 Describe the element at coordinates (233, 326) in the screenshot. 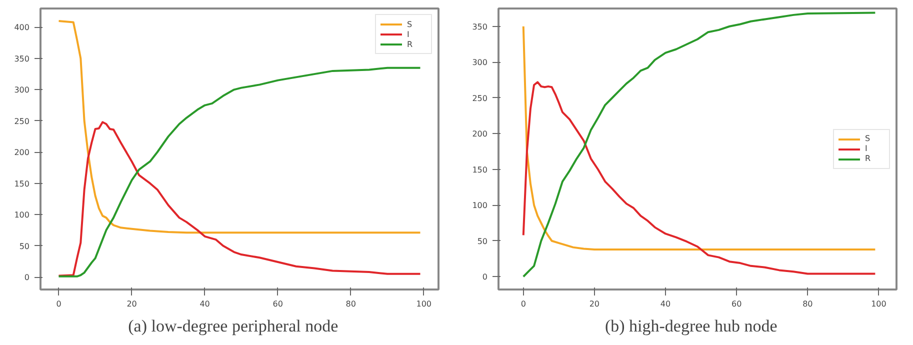

I see `text: (a) low-degree peripheral node` at that location.